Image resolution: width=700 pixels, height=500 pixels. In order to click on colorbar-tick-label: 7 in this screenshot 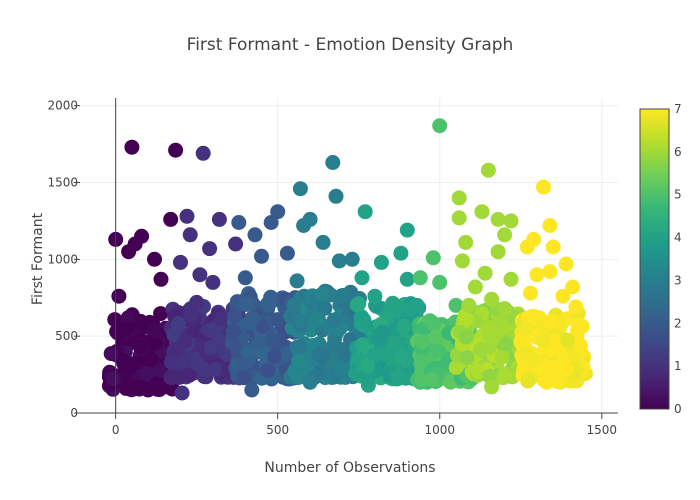, I will do `click(678, 109)`.